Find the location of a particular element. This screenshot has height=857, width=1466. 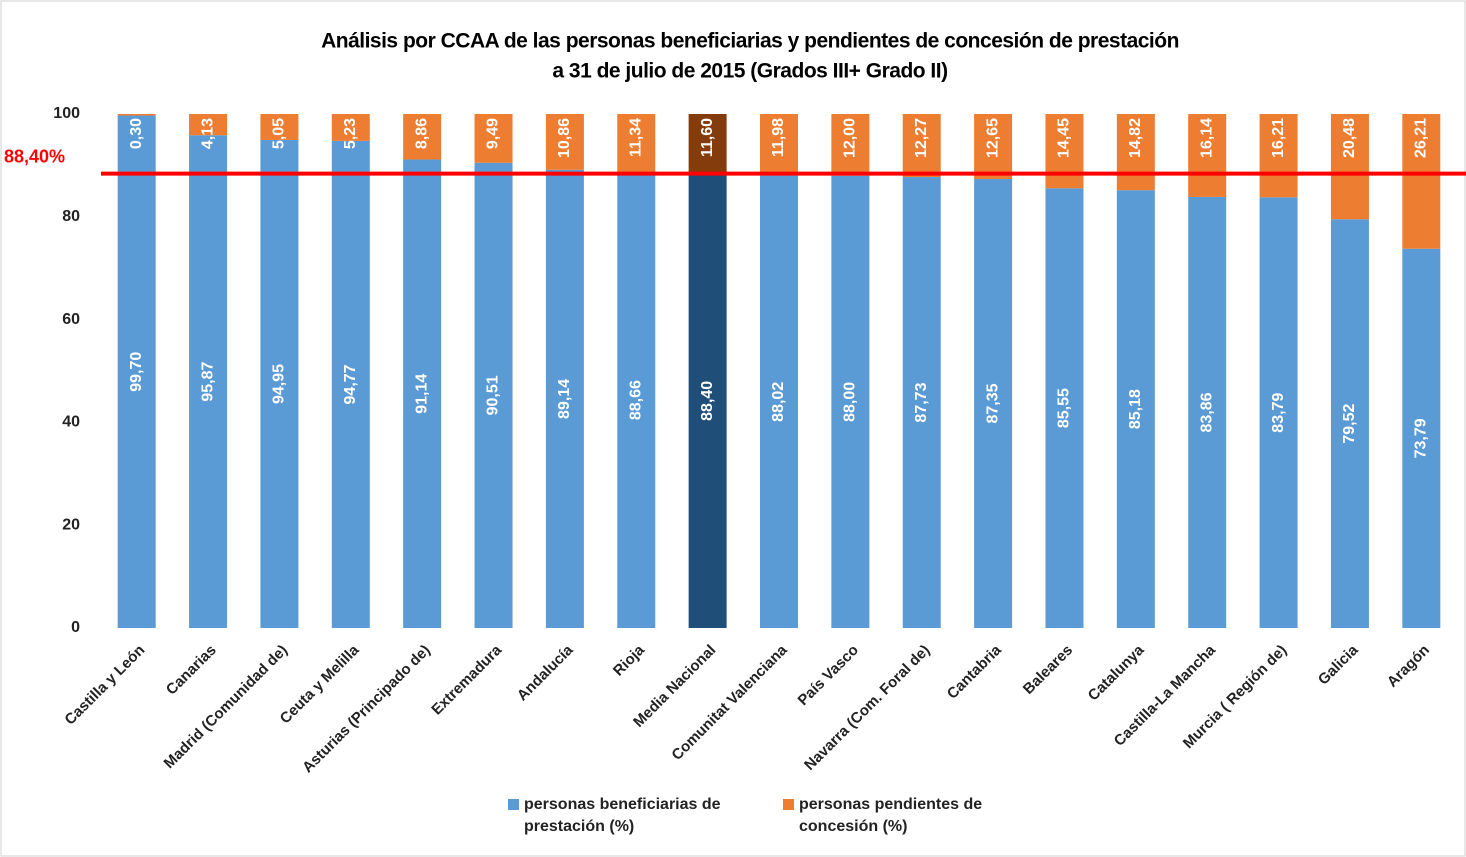

data-label: 73,79 is located at coordinates (1421, 438).